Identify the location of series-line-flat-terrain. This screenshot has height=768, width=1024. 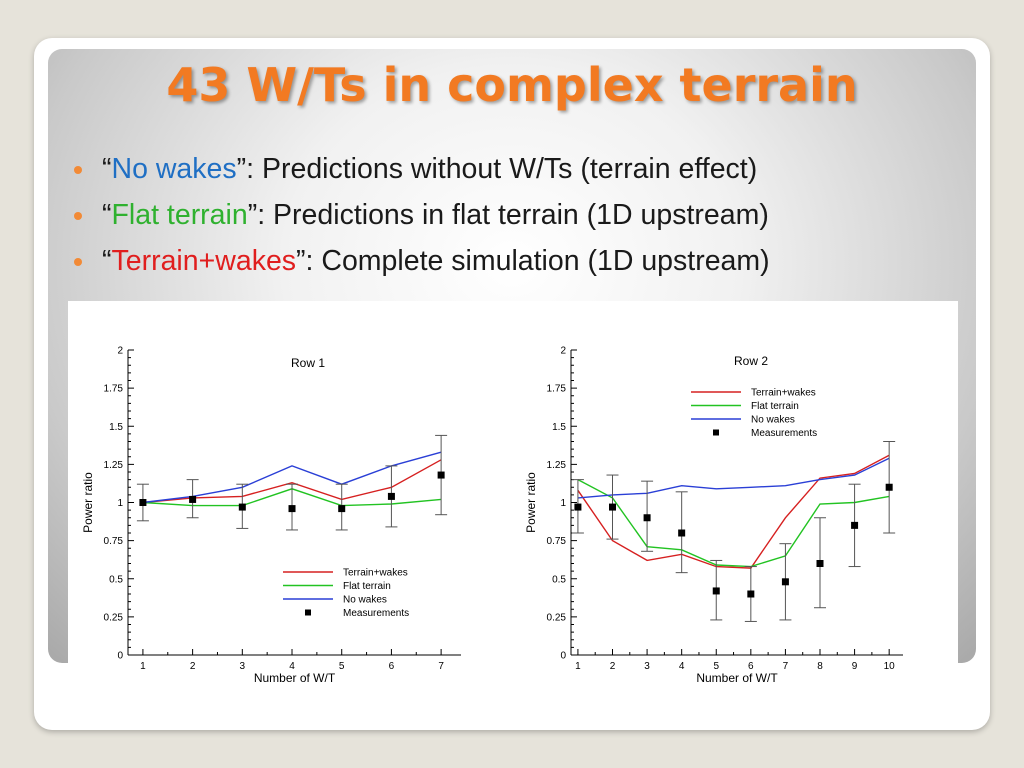
(733, 523).